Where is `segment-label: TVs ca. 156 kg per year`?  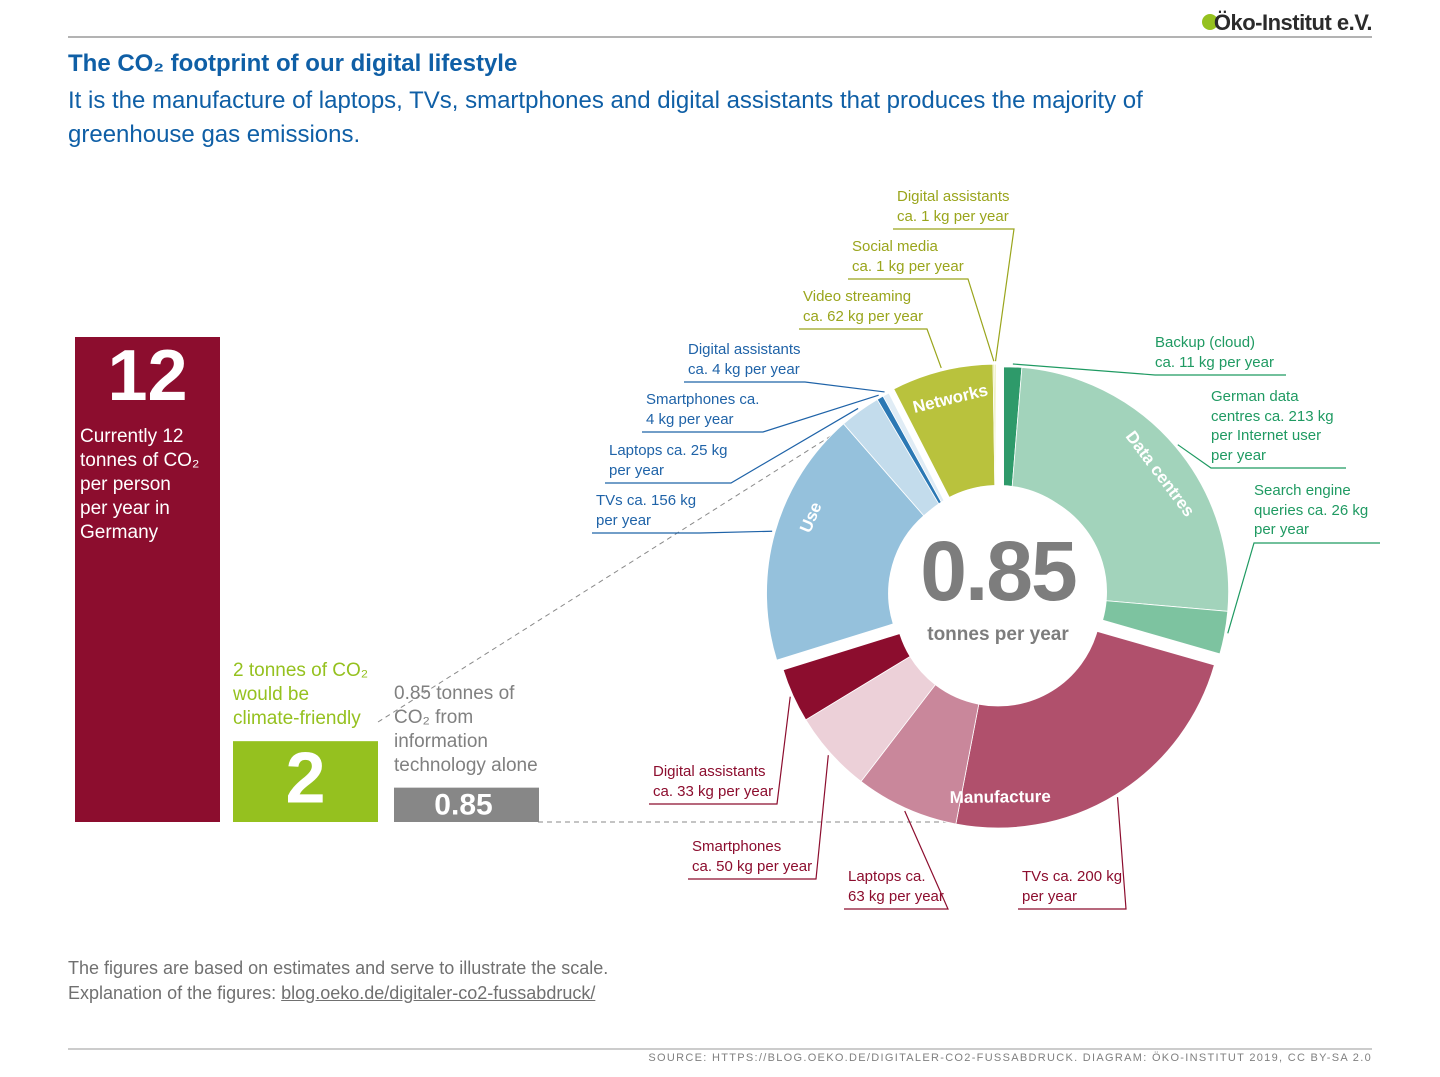
segment-label: TVs ca. 156 kg per year is located at coordinates (646, 510).